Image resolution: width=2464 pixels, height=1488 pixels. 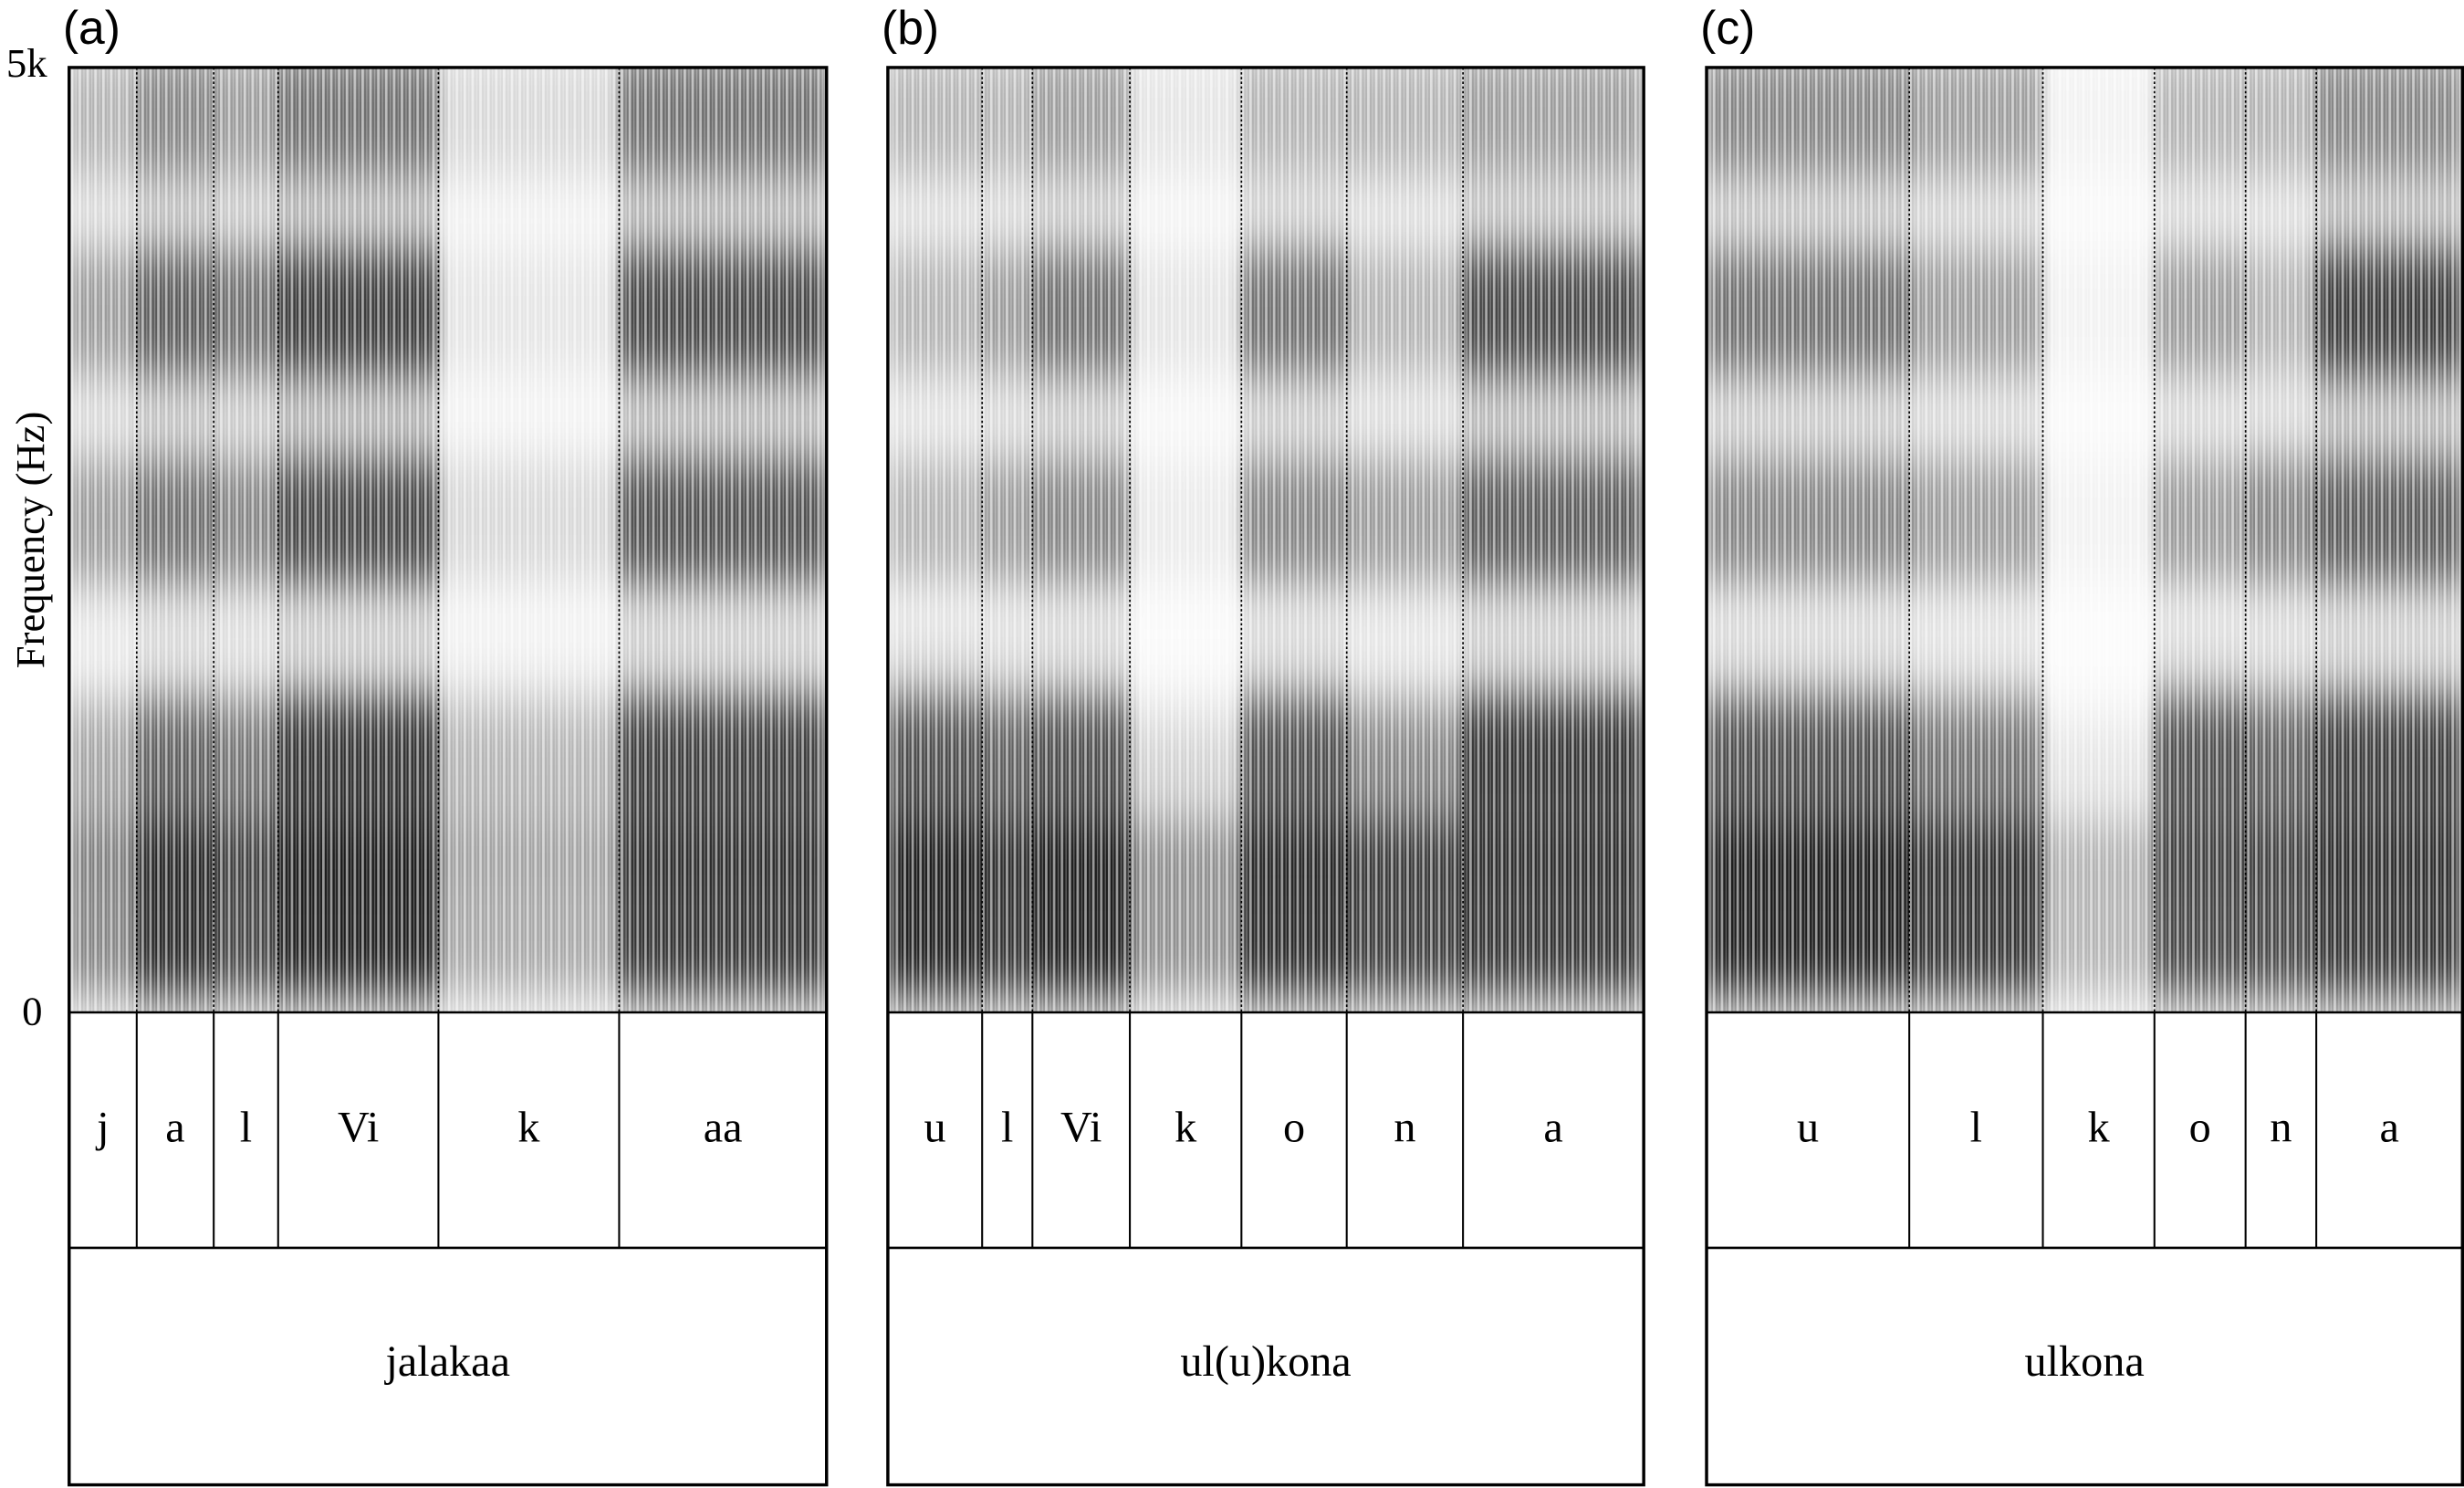 I want to click on word-label: ulkona, so click(x=2085, y=1361).